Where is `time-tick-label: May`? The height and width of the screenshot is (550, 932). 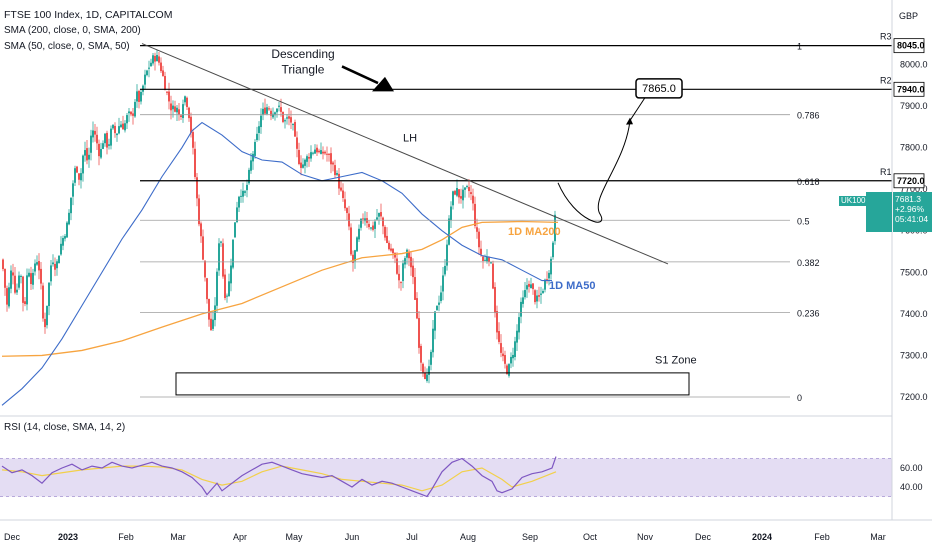 time-tick-label: May is located at coordinates (294, 537).